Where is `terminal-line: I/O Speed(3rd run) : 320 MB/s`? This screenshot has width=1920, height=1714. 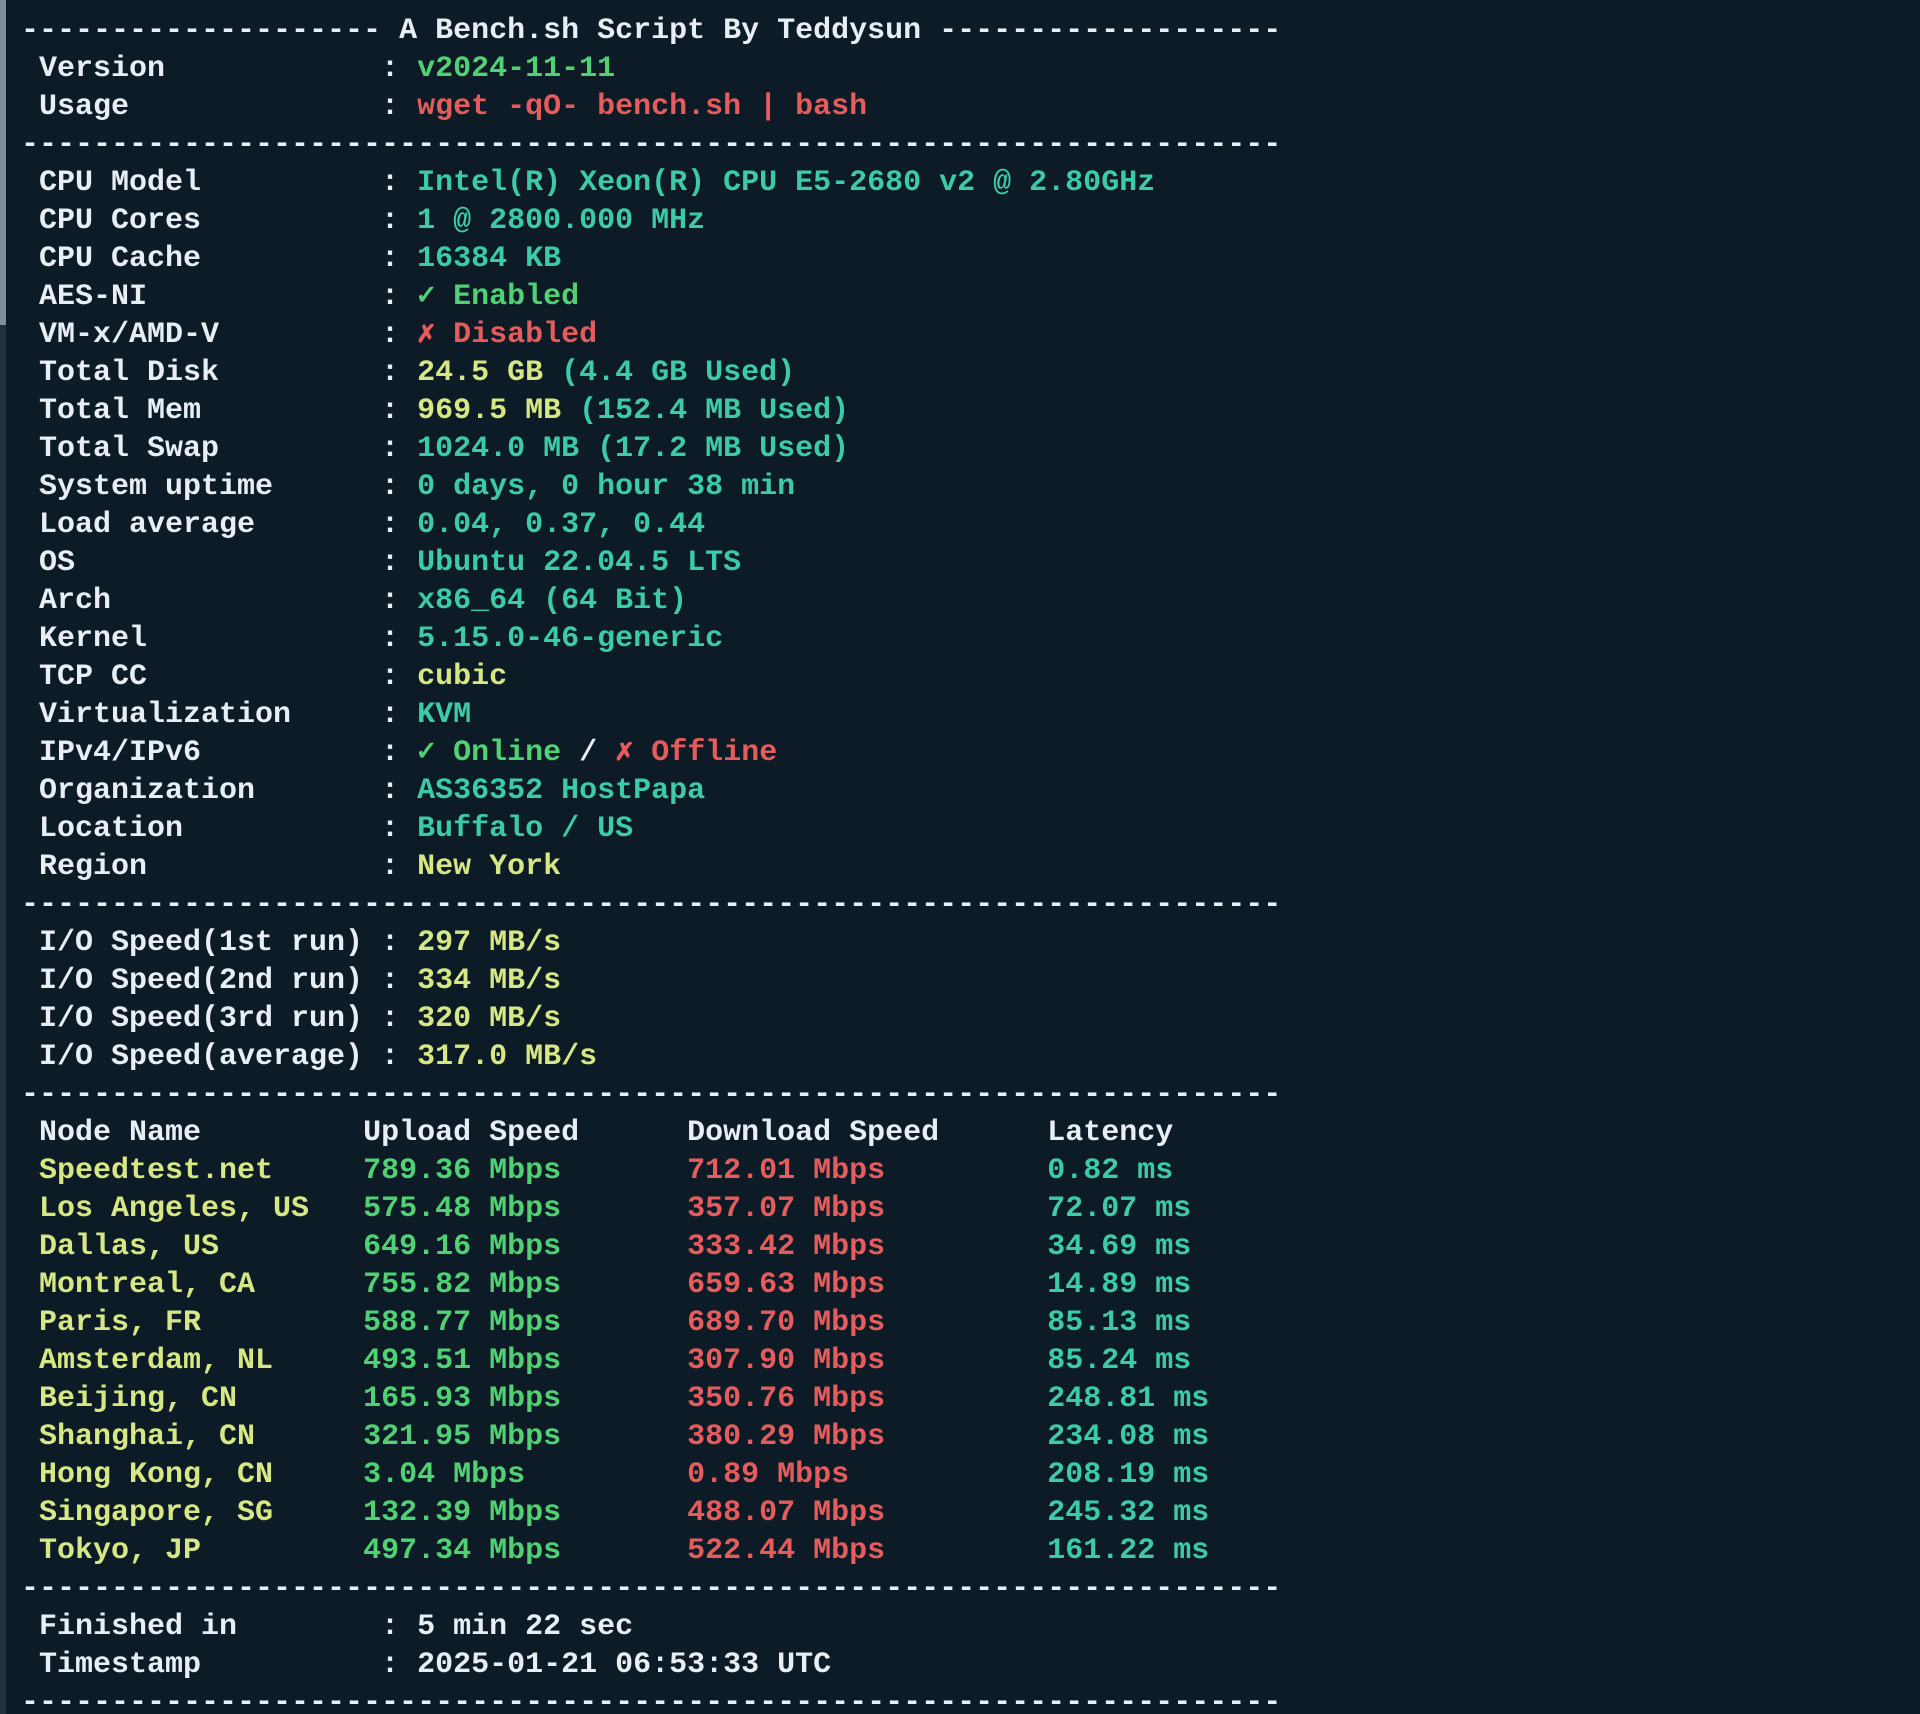
terminal-line: I/O Speed(3rd run) : 320 MB/s is located at coordinates (651, 1019).